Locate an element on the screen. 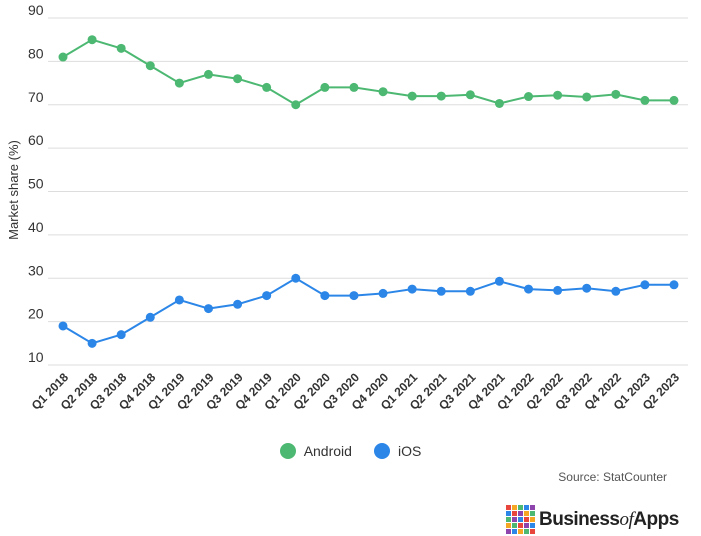 The height and width of the screenshot is (536, 701). legend-label-ios: iOS is located at coordinates (409, 451).